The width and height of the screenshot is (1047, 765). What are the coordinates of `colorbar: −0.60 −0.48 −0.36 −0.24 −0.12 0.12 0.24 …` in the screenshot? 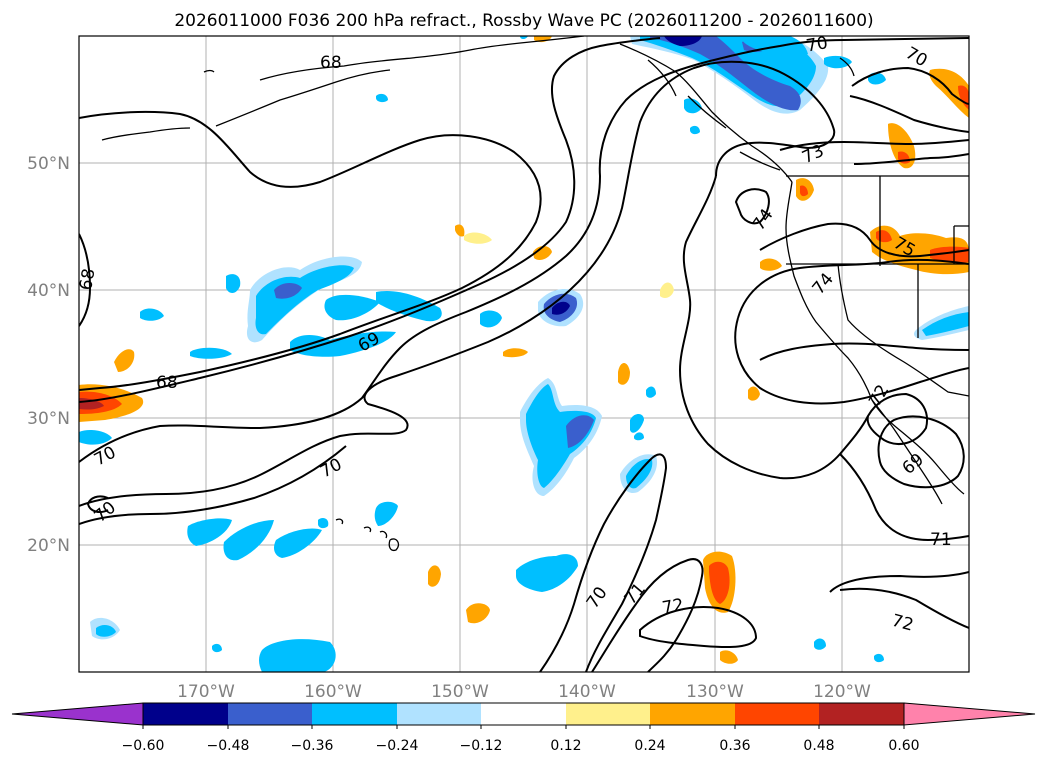 It's located at (523, 728).